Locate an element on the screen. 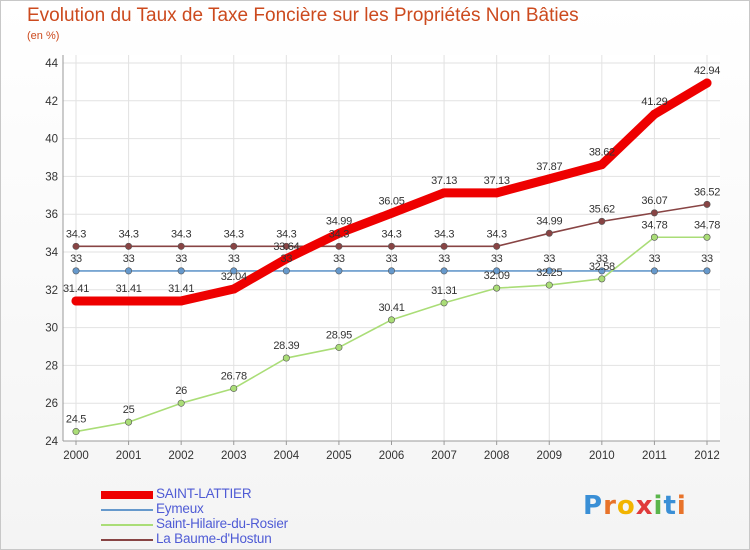  x-tick-label: 2000 is located at coordinates (76, 456).